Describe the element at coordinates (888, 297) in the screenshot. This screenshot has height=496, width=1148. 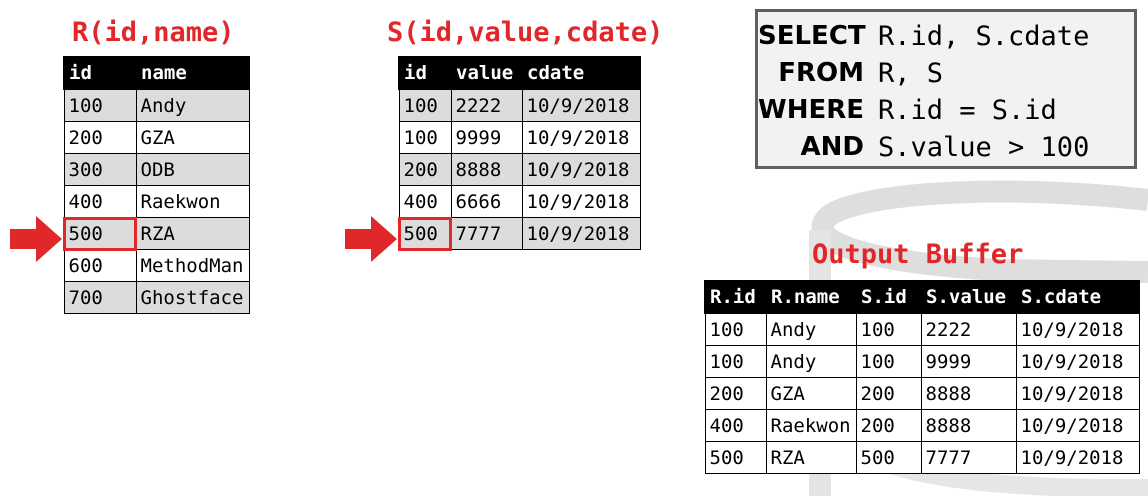
I see `out-col-sid: S.id` at that location.